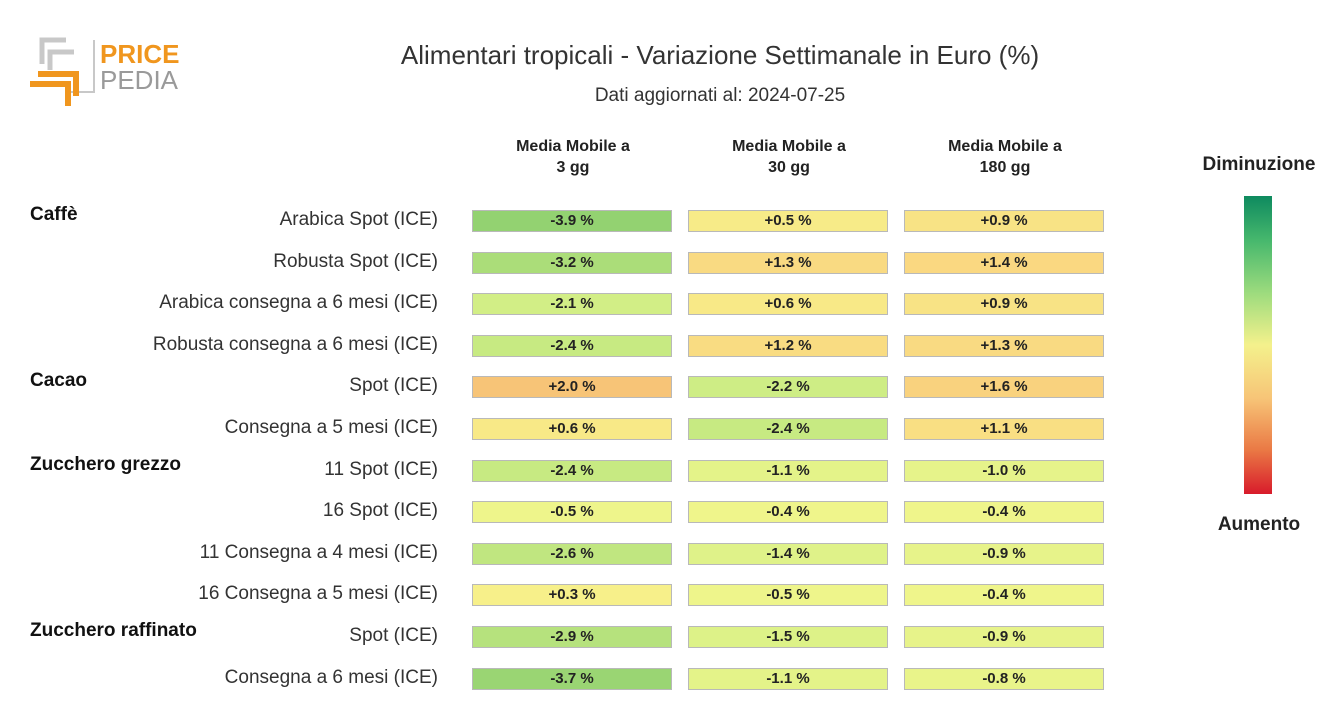 This screenshot has width=1320, height=720. Describe the element at coordinates (572, 304) in the screenshot. I see `heatmap-cell: -2.1 %` at that location.